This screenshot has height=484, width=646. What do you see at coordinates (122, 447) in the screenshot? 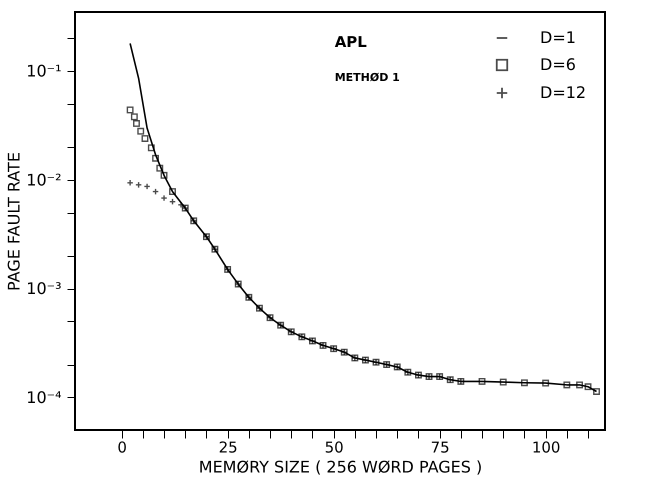
I see `x-tick-label: 0` at bounding box center [122, 447].